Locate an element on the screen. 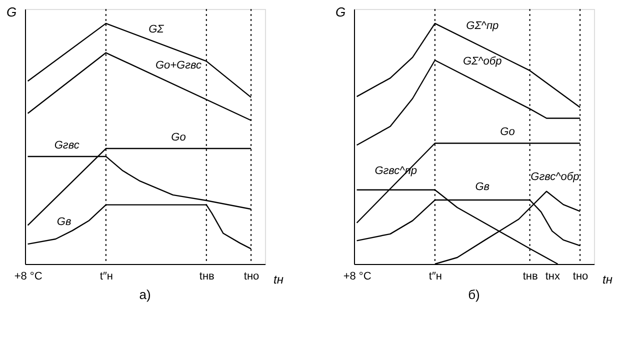  annotation: GΣ is located at coordinates (156, 29).